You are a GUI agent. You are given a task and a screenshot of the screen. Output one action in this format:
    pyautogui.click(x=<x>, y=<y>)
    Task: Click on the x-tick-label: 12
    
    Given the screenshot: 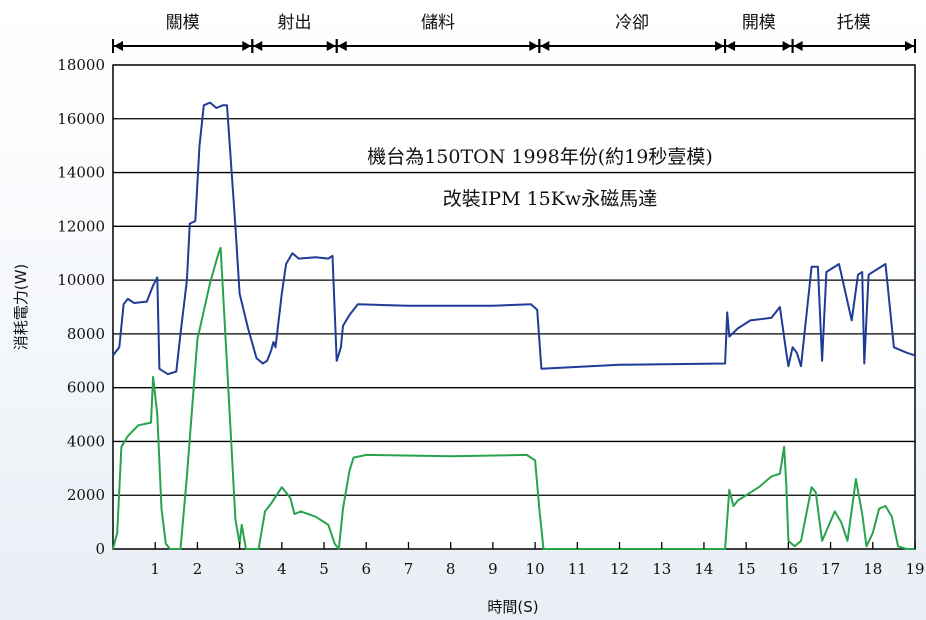 What is the action you would take?
    pyautogui.click(x=619, y=569)
    